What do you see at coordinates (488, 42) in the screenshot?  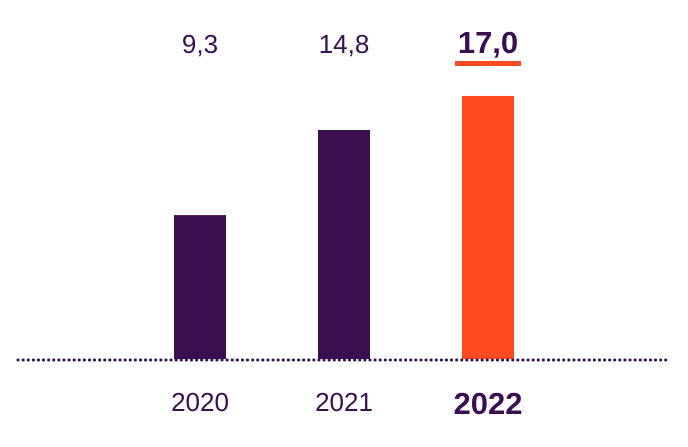 I see `value-label-2022: 17,0` at bounding box center [488, 42].